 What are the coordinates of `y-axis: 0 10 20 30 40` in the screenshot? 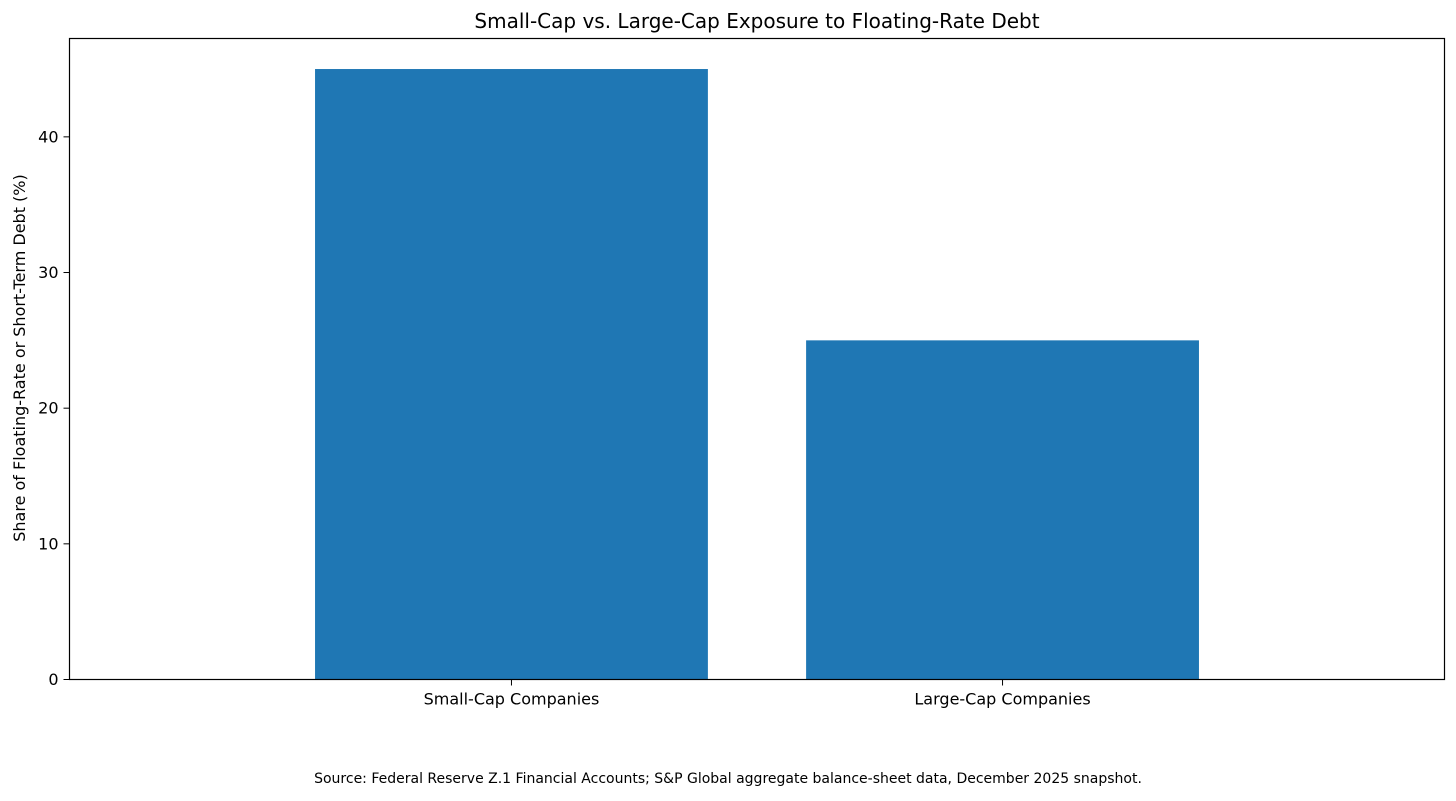 It's located at (54, 408).